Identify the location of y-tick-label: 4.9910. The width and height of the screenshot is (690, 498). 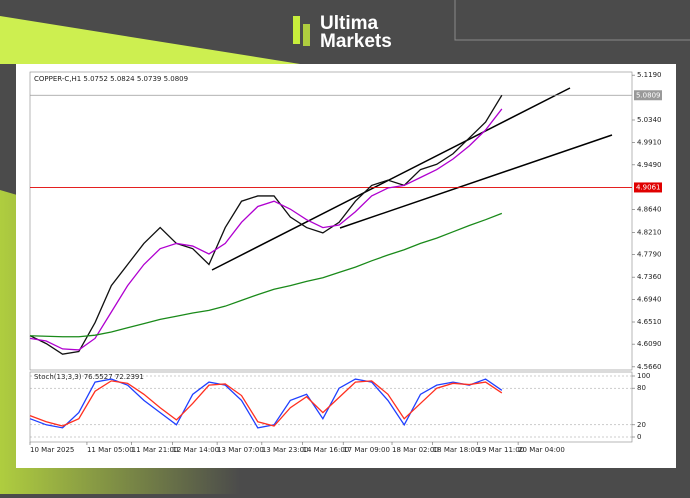
(649, 143).